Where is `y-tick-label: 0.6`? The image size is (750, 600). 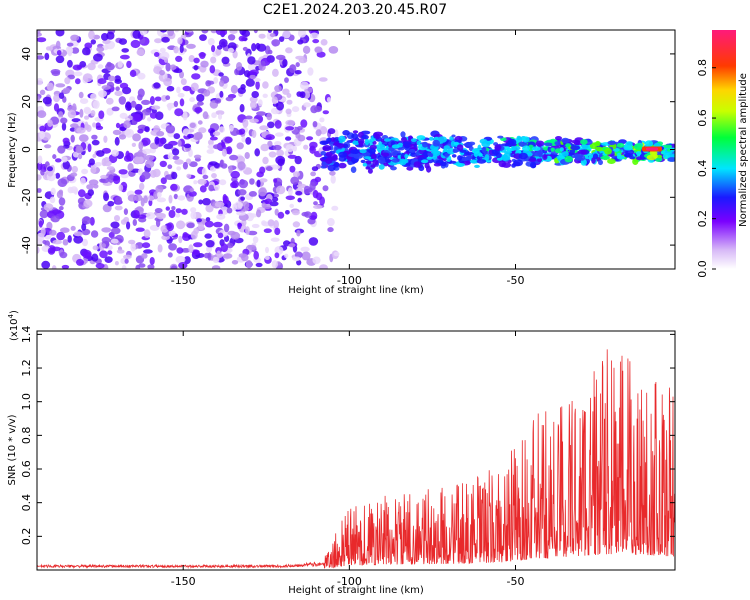
y-tick-label: 0.6 is located at coordinates (26, 469).